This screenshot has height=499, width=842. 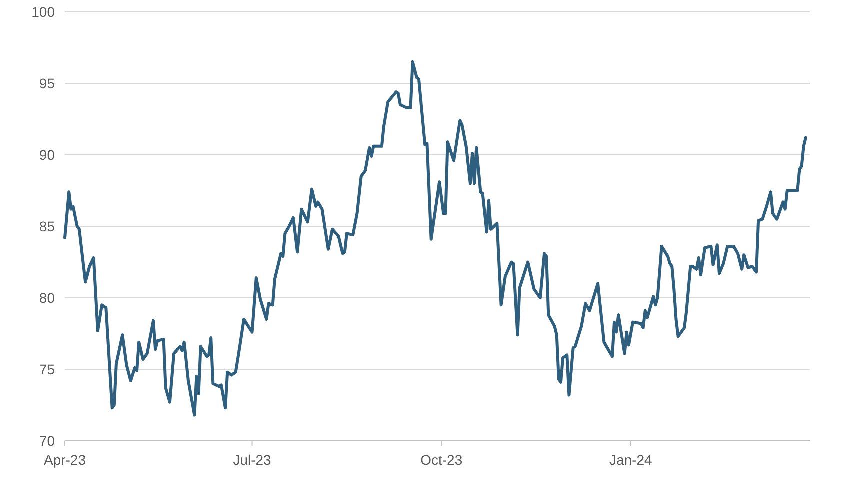 I want to click on x-tick-label: Jan-24, so click(x=631, y=460).